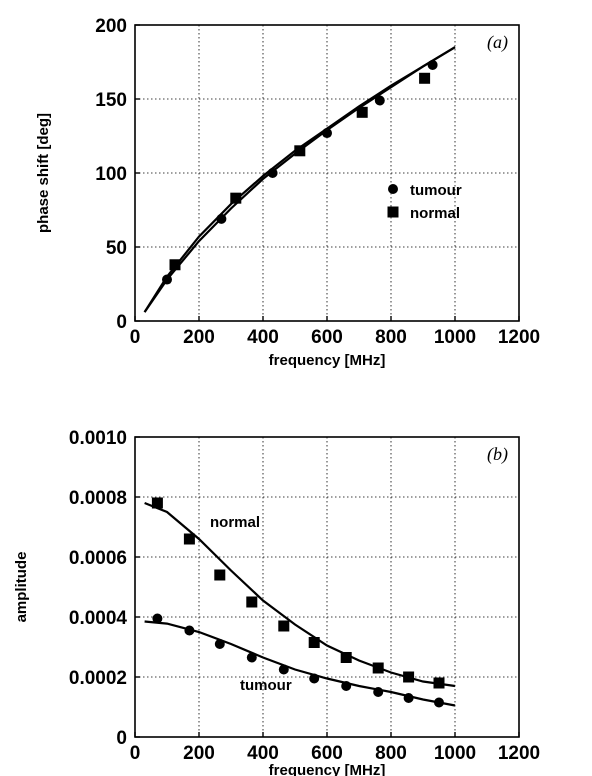  What do you see at coordinates (266, 685) in the screenshot?
I see `annotation-tumour: tumour` at bounding box center [266, 685].